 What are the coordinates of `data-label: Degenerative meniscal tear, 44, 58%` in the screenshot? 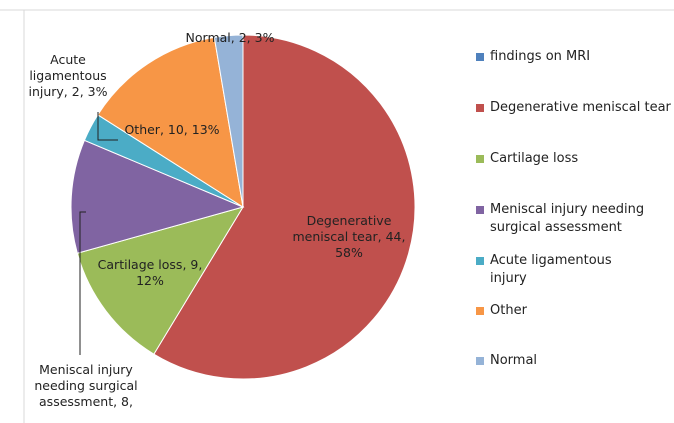 It's located at (349, 236).